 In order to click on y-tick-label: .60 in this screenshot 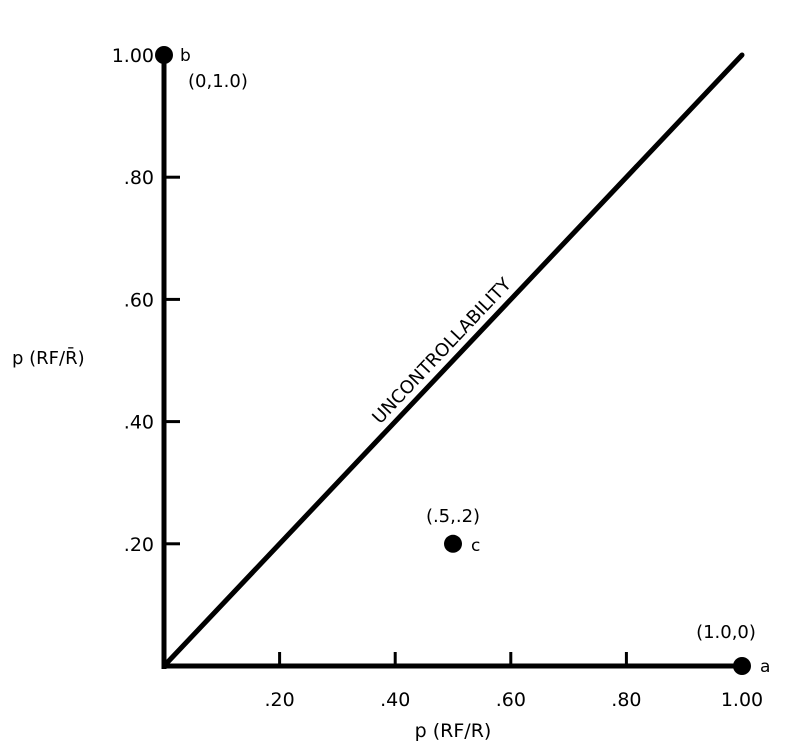, I will do `click(139, 300)`.